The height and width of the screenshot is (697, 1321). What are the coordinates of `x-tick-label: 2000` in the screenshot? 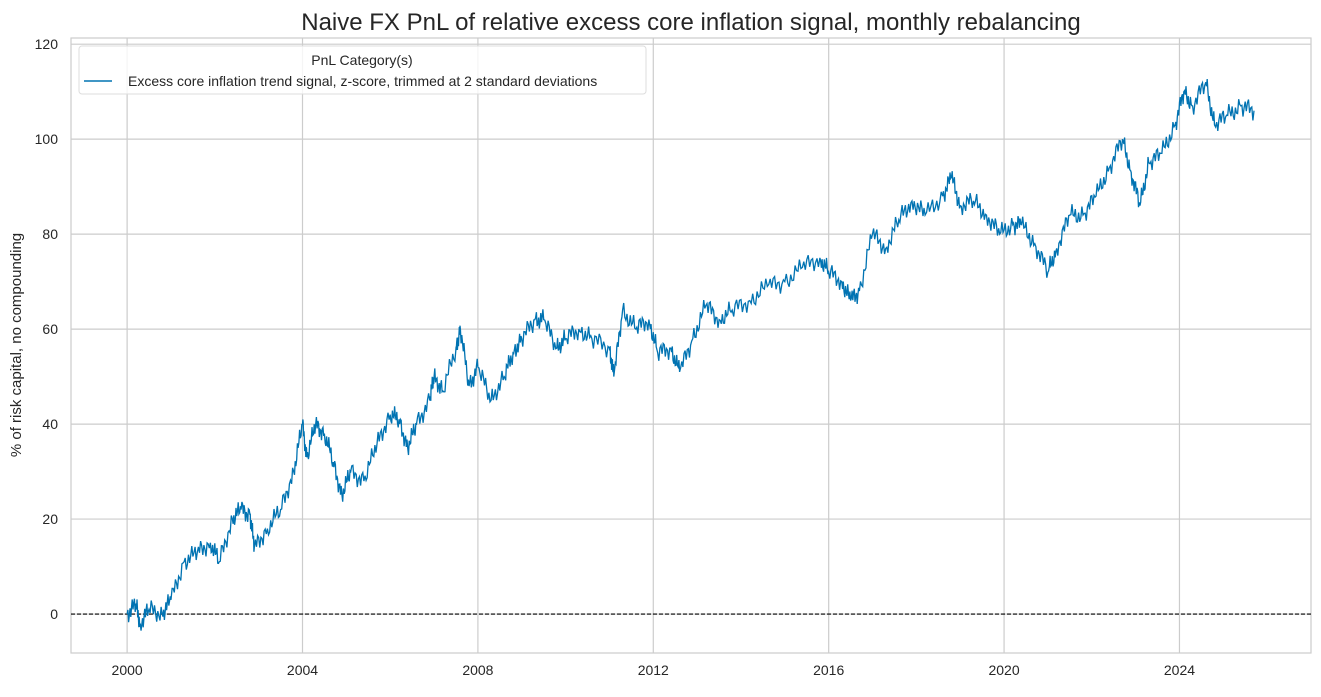 It's located at (127, 670).